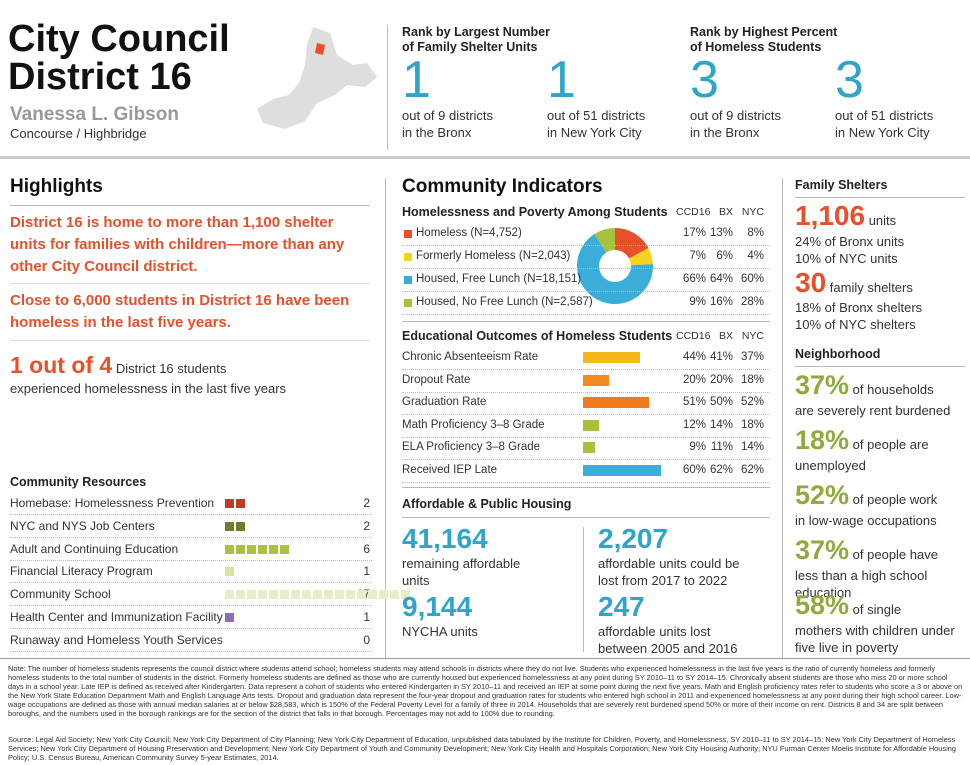 The width and height of the screenshot is (970, 765). I want to click on row-name: Homeless (N=4,752), so click(469, 233).